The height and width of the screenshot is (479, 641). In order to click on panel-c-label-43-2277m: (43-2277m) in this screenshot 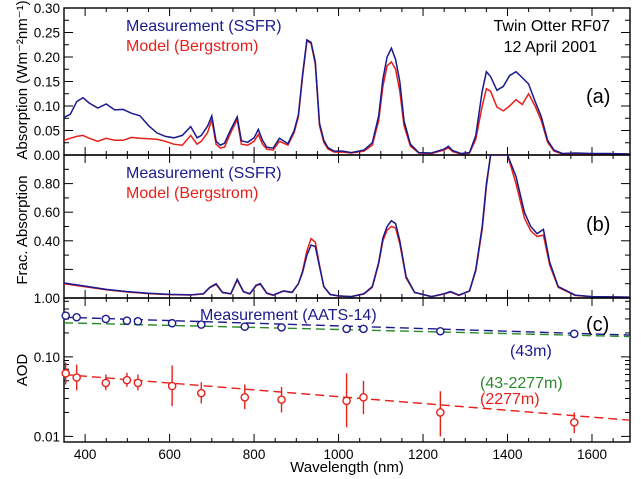, I will do `click(521, 383)`.